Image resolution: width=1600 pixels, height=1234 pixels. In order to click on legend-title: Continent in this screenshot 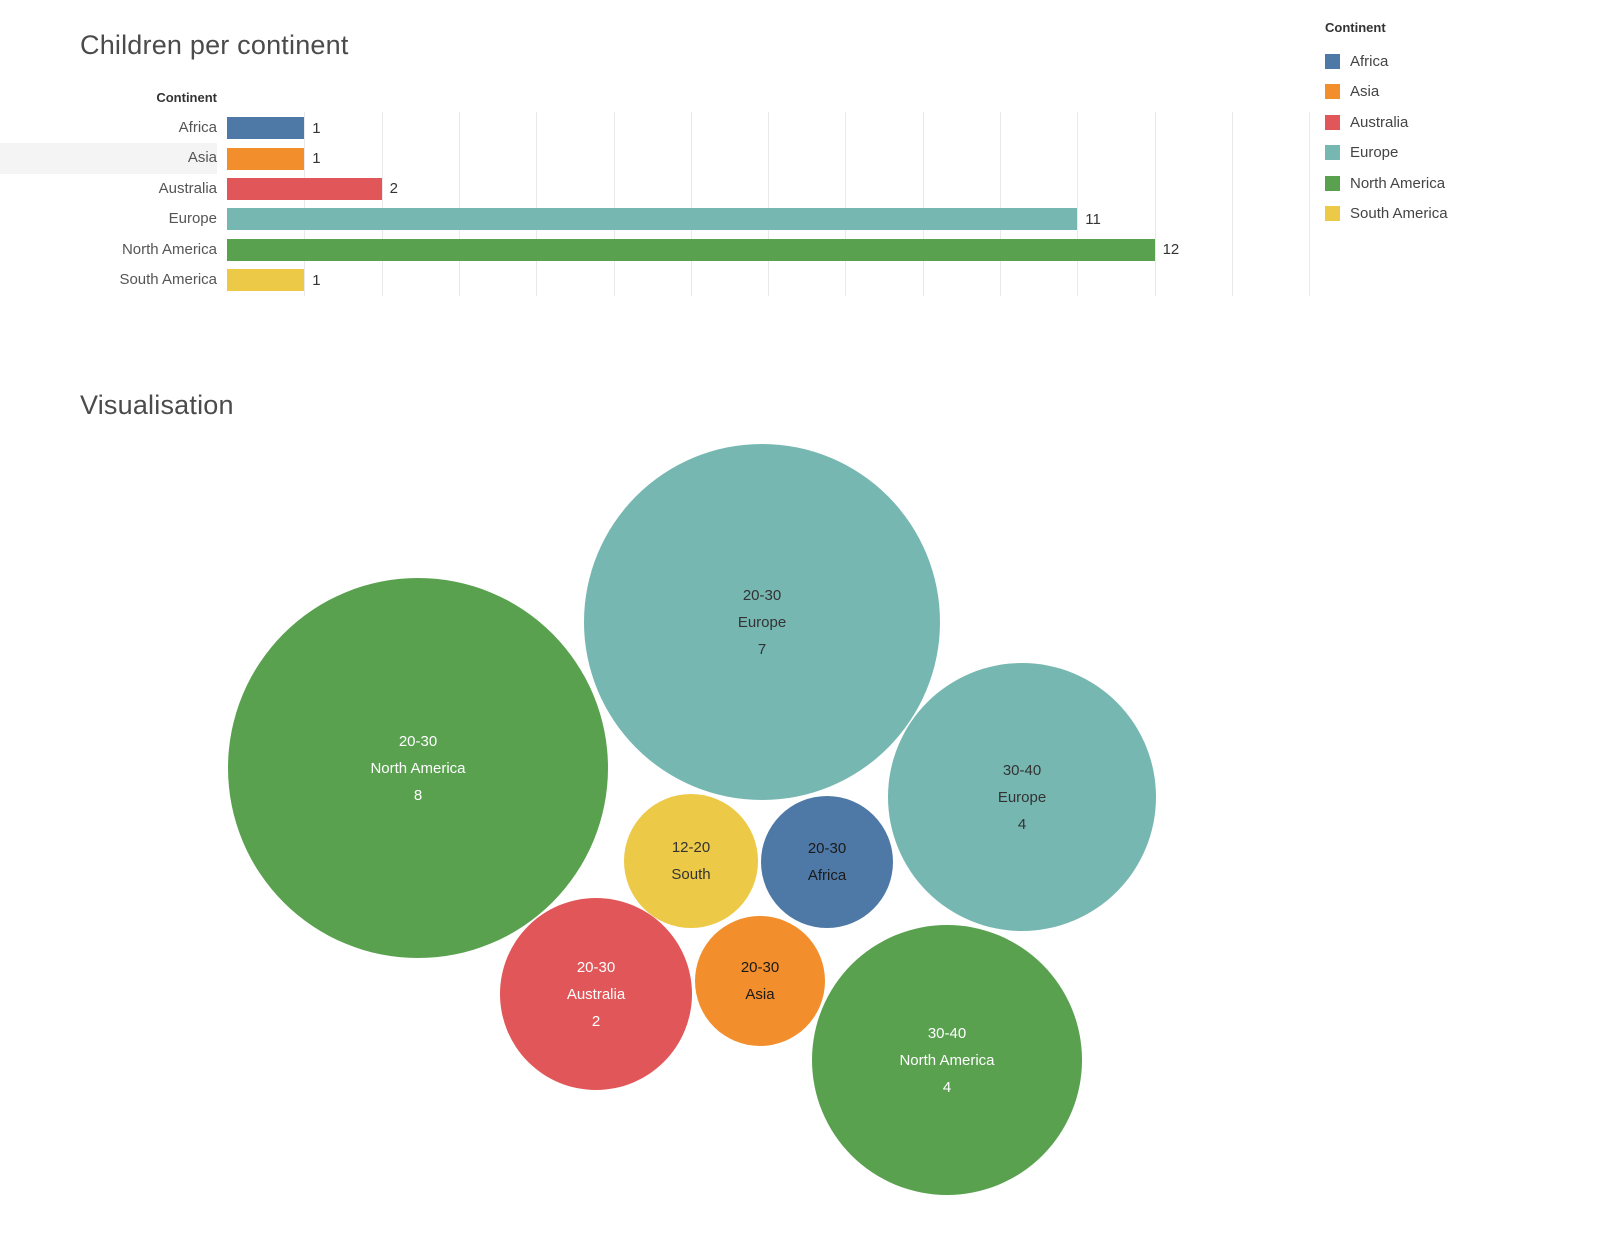, I will do `click(1355, 27)`.